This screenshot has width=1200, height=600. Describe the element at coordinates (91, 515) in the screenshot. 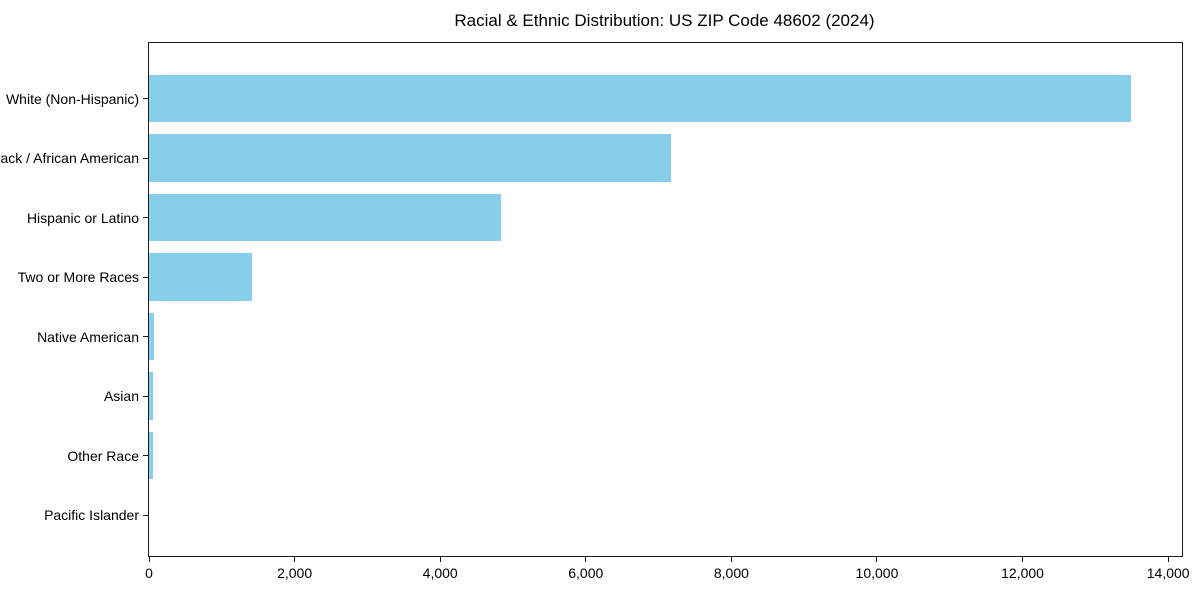

I see `y-tick-label: Pacific Islander` at that location.